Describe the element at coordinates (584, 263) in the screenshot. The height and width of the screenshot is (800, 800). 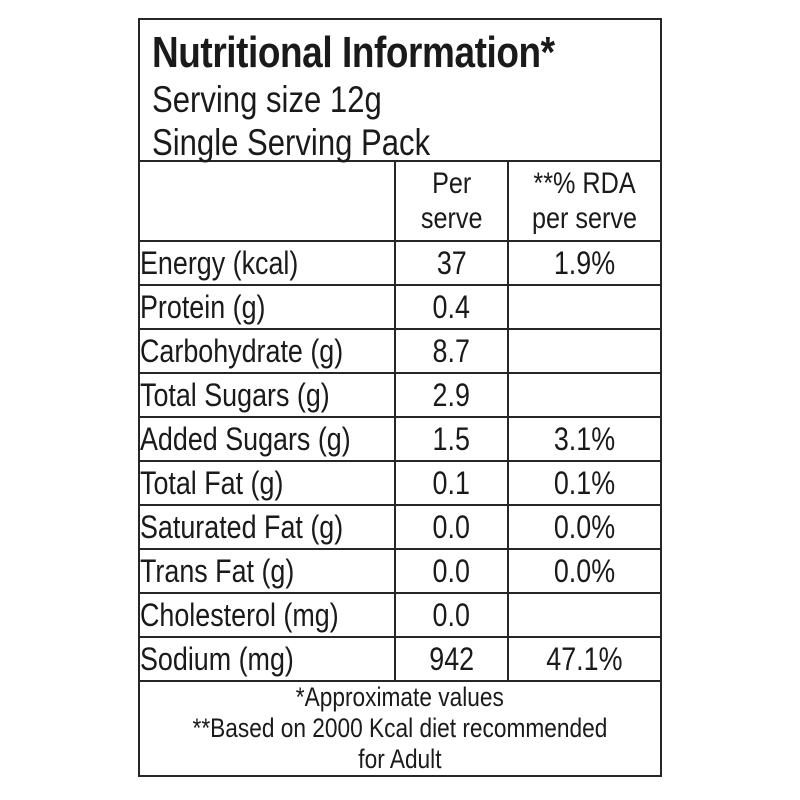
I see `rda-value-cell: 1.9%` at that location.